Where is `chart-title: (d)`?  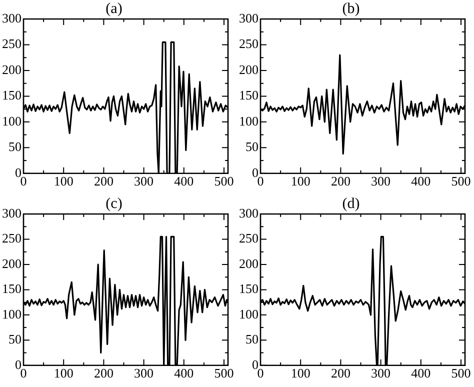 chart-title: (d) is located at coordinates (351, 204).